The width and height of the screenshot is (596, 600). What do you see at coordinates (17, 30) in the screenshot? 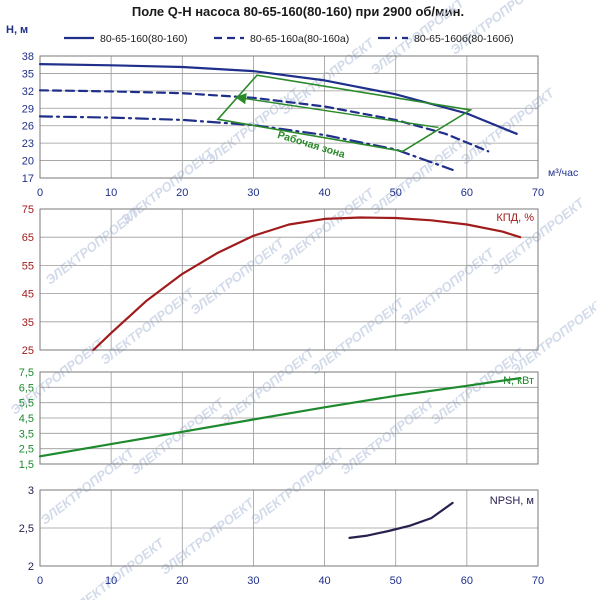
I see `y-axis-label: H, м` at bounding box center [17, 30].